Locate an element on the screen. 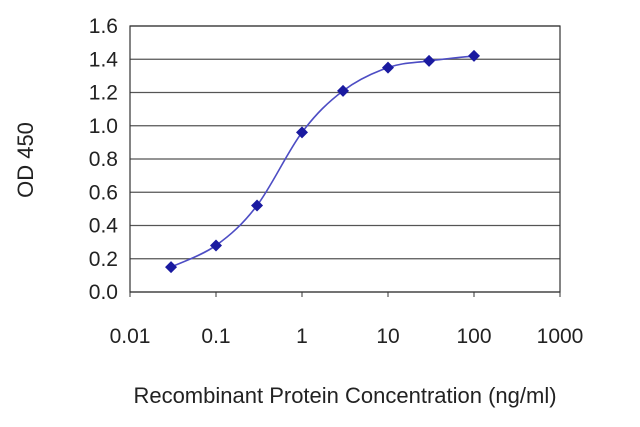 This screenshot has height=427, width=640. y-tick-labels: 0.0 0.2 0.4 0.6 0.8 1.0 1.2 1.4 1.6 is located at coordinates (104, 159).